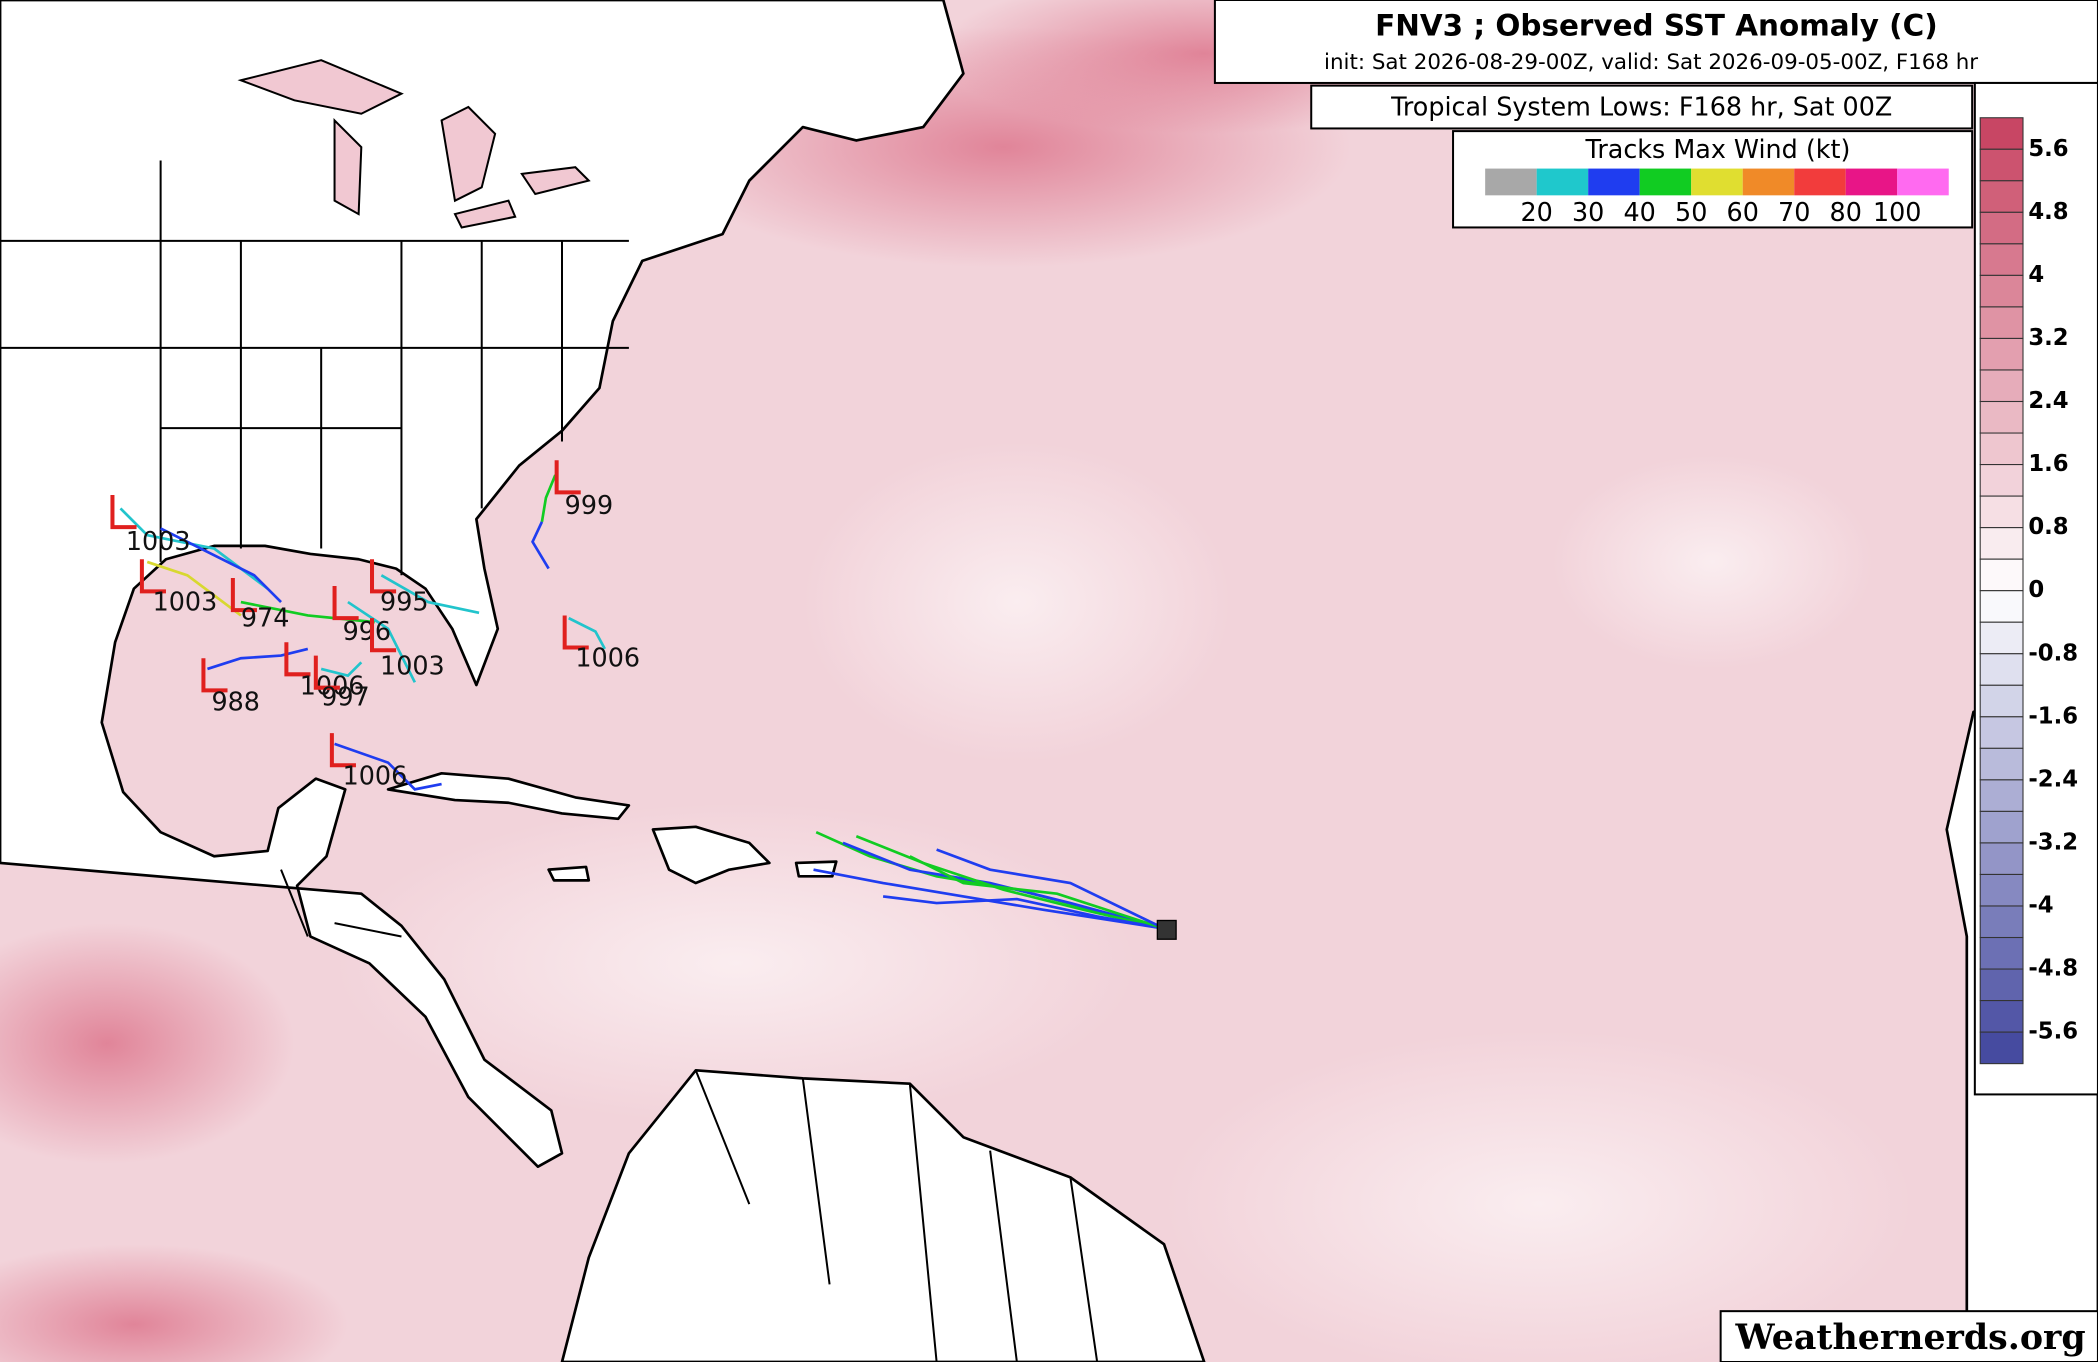 The height and width of the screenshot is (1362, 2098). What do you see at coordinates (2048, 401) in the screenshot?
I see `colorbar-label: 2.4` at bounding box center [2048, 401].